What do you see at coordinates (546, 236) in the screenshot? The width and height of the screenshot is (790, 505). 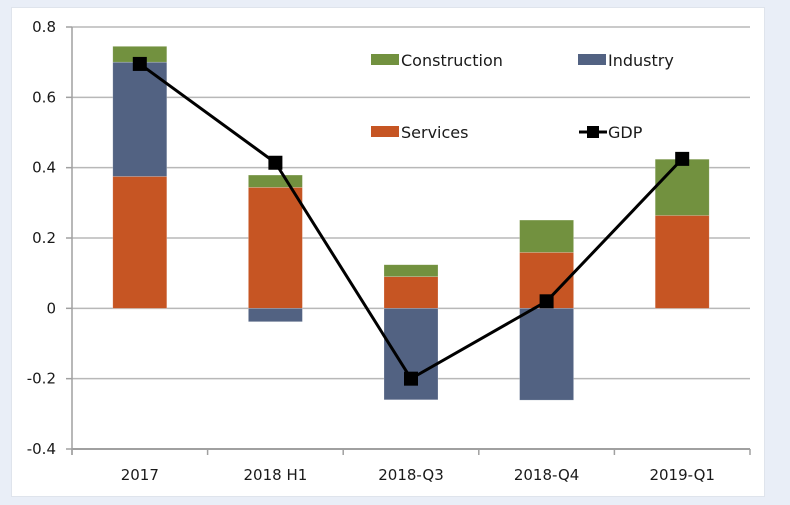 I see `bar-construction-2018-q4` at bounding box center [546, 236].